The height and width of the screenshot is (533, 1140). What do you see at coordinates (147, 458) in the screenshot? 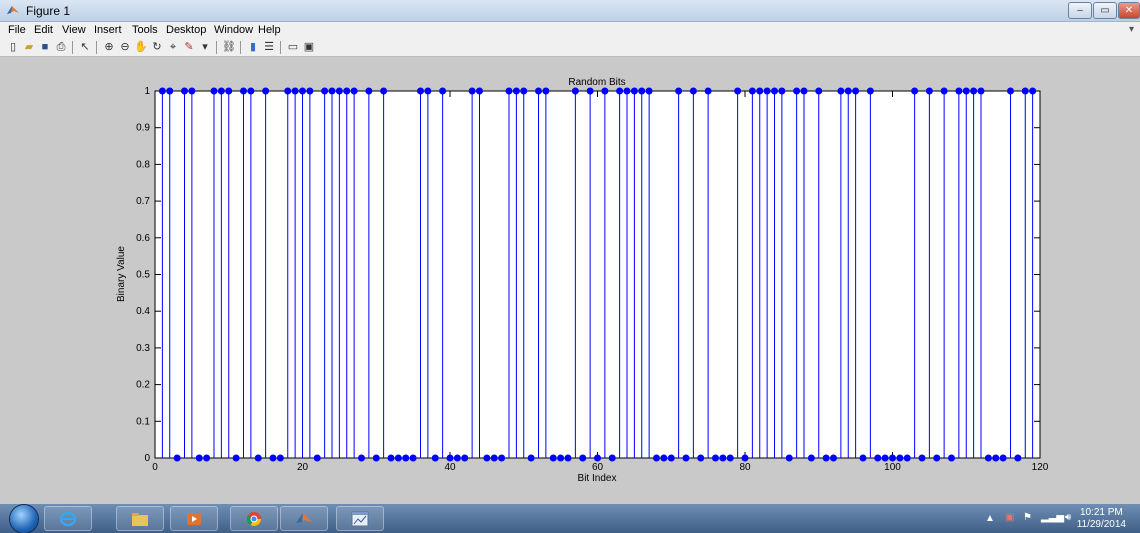
I see `y-tick-label: 0` at bounding box center [147, 458].